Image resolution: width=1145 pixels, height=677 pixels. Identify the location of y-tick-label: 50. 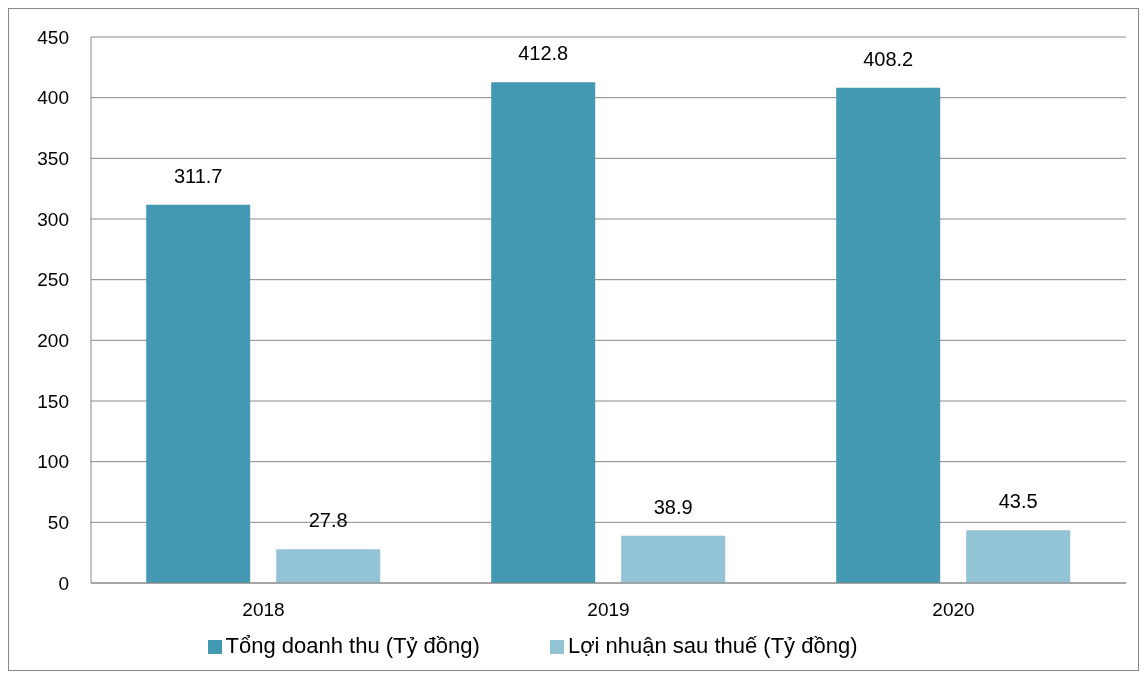
(58, 523).